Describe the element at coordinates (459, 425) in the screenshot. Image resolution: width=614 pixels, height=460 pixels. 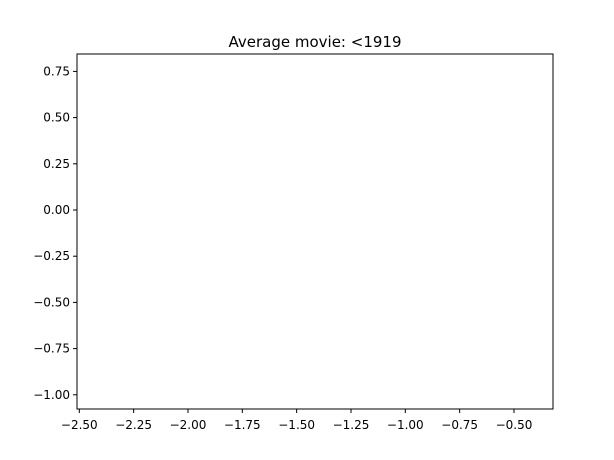
I see `x-tick-label: −0.75` at that location.